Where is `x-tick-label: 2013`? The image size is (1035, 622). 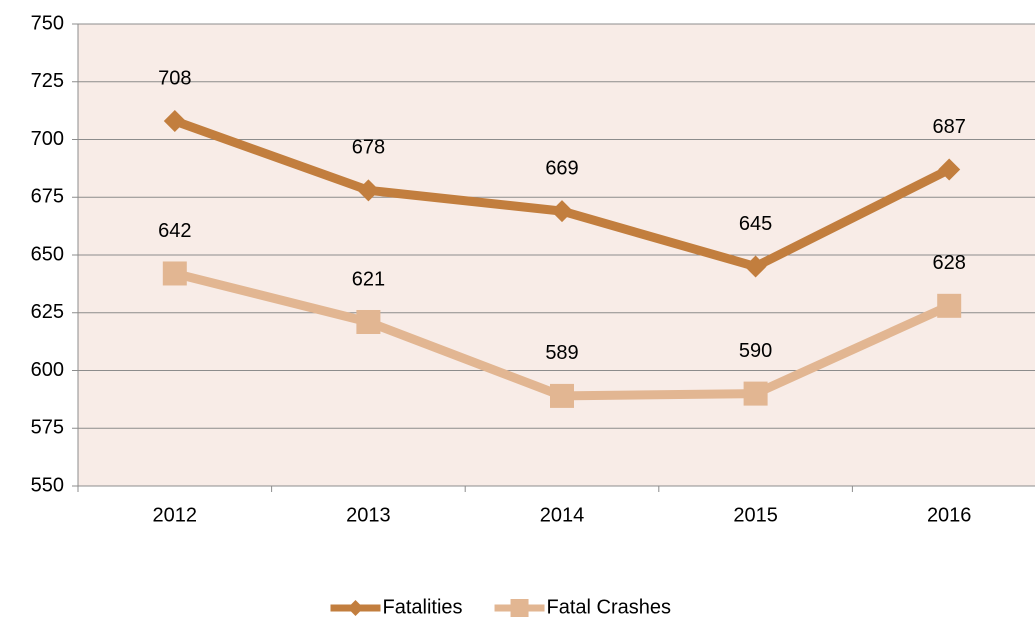 x-tick-label: 2013 is located at coordinates (368, 515).